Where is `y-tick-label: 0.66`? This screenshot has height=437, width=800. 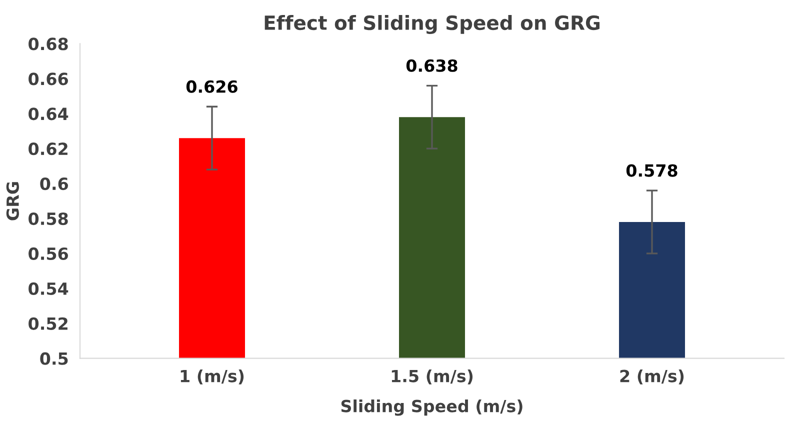 y-tick-label: 0.66 is located at coordinates (48, 79).